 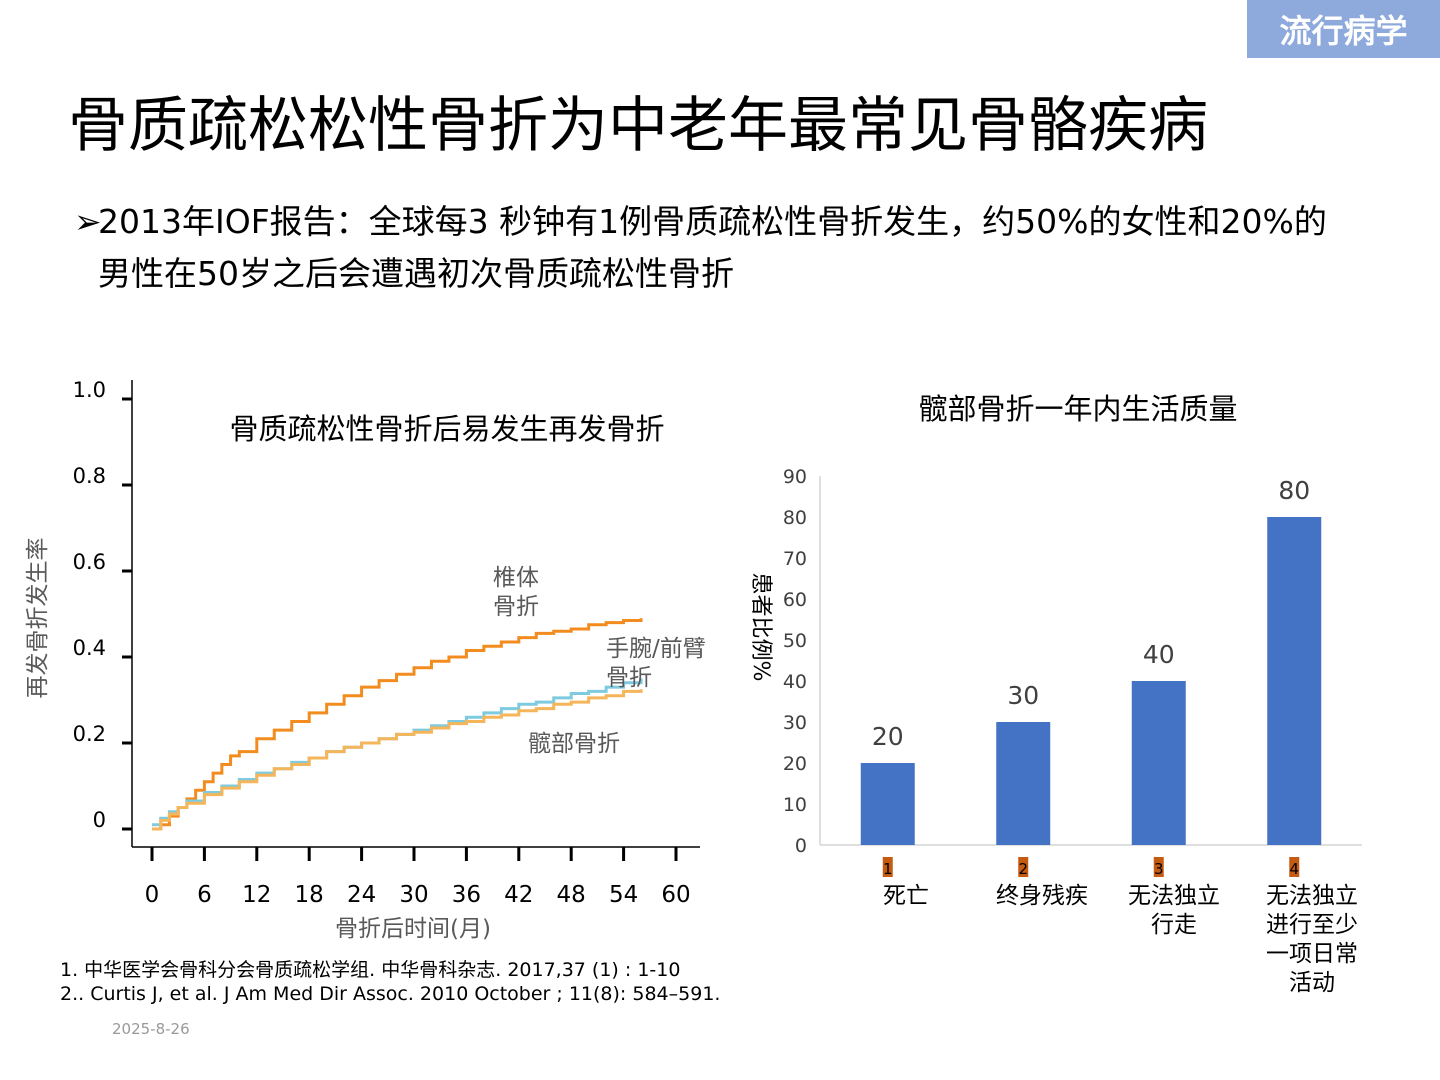 I want to click on x-tick-label: 0, so click(x=152, y=895).